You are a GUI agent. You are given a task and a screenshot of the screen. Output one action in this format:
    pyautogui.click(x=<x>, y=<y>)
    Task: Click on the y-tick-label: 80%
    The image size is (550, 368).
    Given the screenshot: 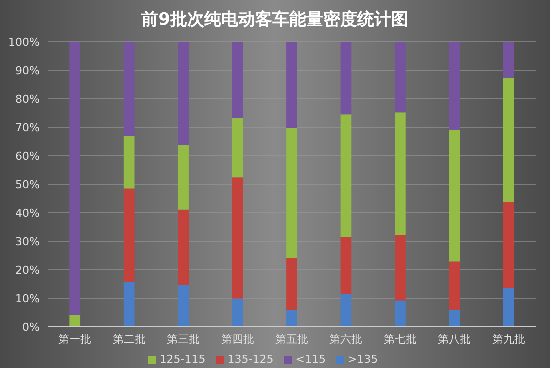 What is the action you would take?
    pyautogui.click(x=28, y=99)
    